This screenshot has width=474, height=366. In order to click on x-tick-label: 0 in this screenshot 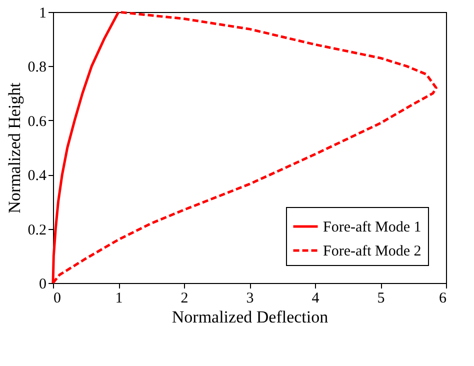, I will do `click(57, 298)`.